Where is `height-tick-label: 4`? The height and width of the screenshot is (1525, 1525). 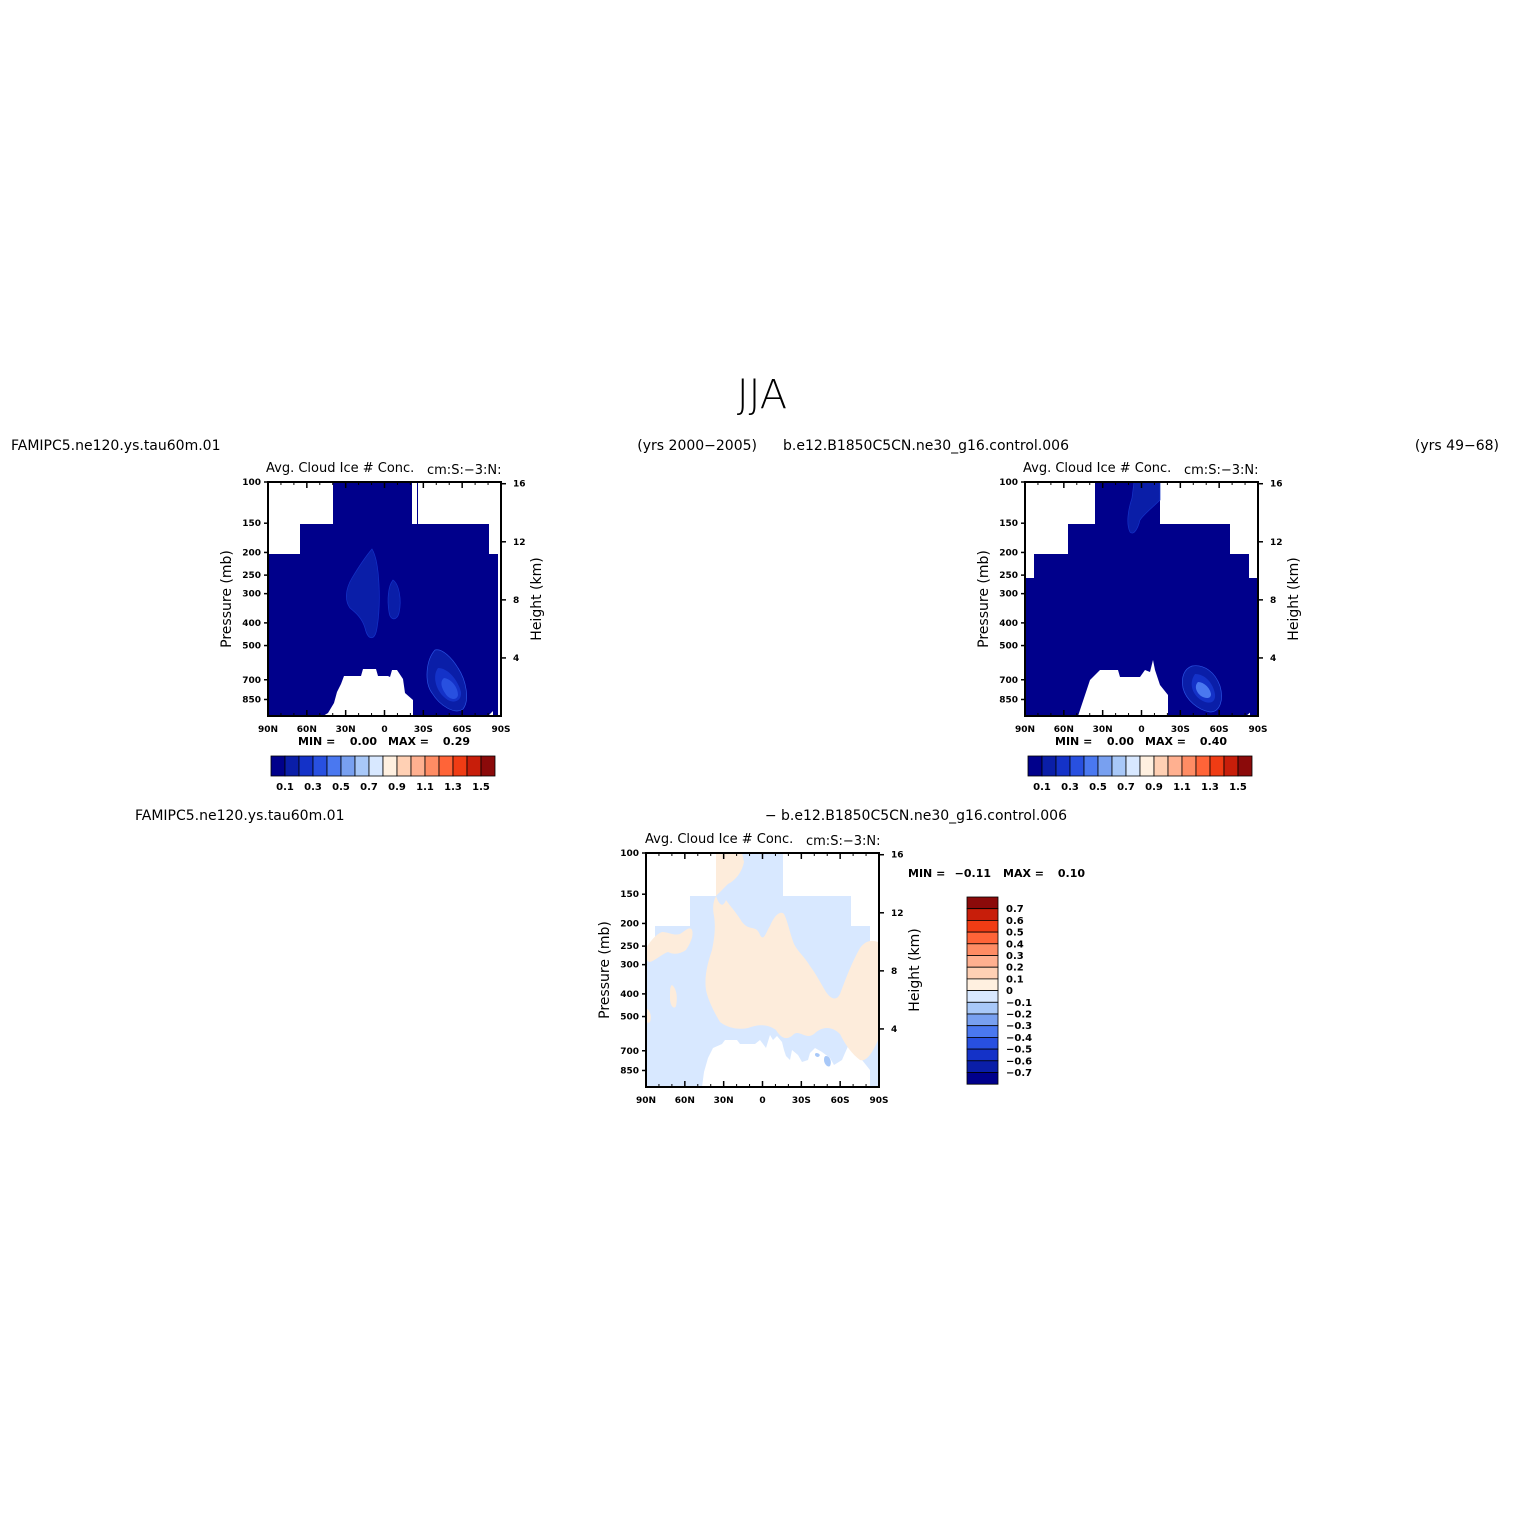 height-tick-label: 4 is located at coordinates (894, 1030).